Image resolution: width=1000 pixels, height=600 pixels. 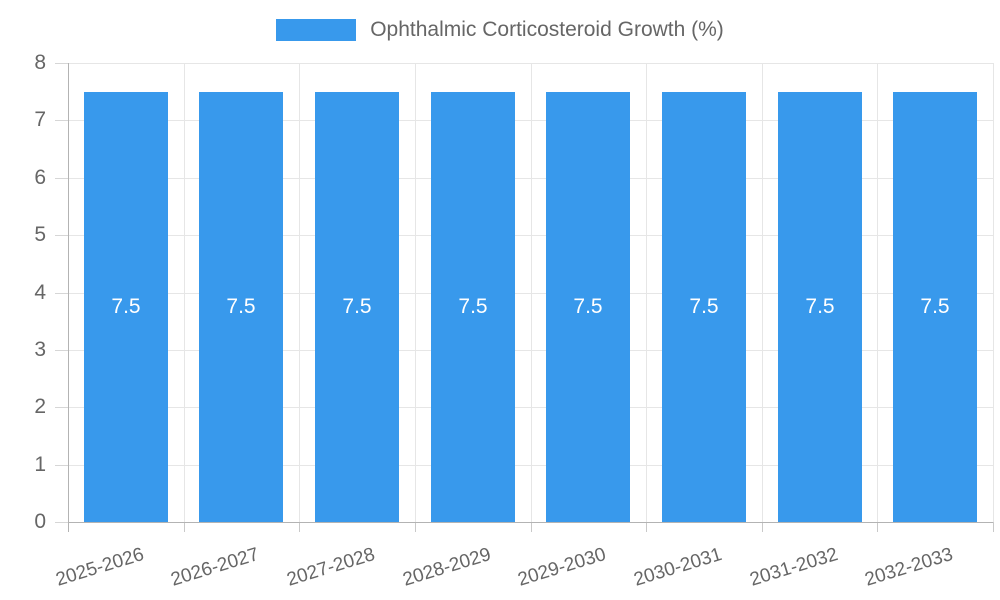 I want to click on y-axis-tick-label: 6, so click(x=40, y=177).